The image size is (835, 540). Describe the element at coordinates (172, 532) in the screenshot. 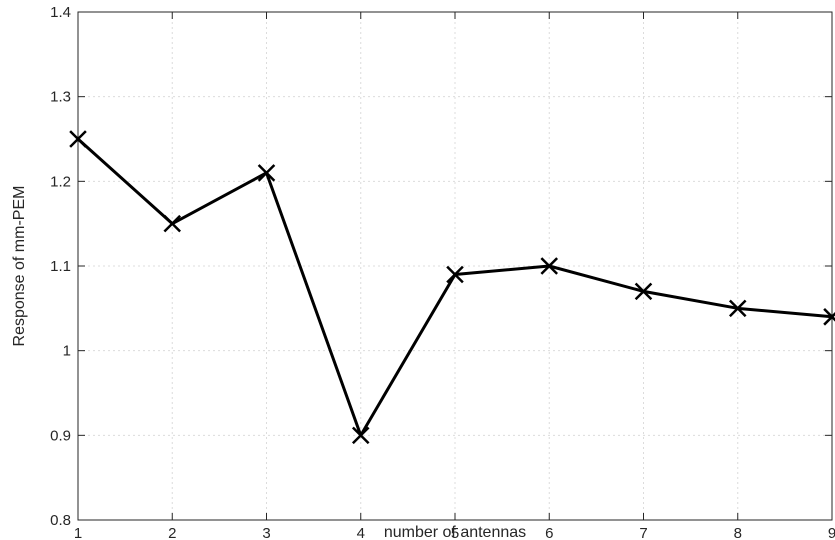

I see `x-tick-label: 2` at that location.